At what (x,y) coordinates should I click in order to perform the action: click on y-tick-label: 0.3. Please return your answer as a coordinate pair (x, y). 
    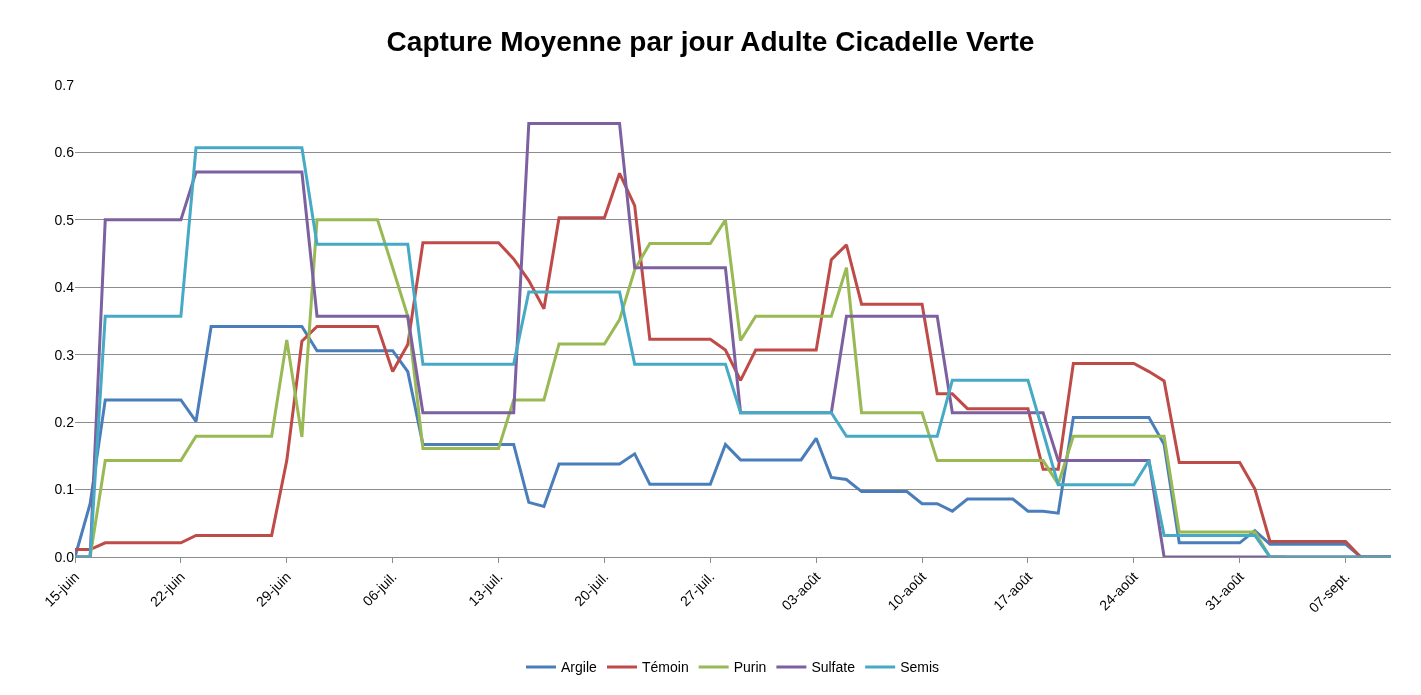
    Looking at the image, I should click on (64, 354).